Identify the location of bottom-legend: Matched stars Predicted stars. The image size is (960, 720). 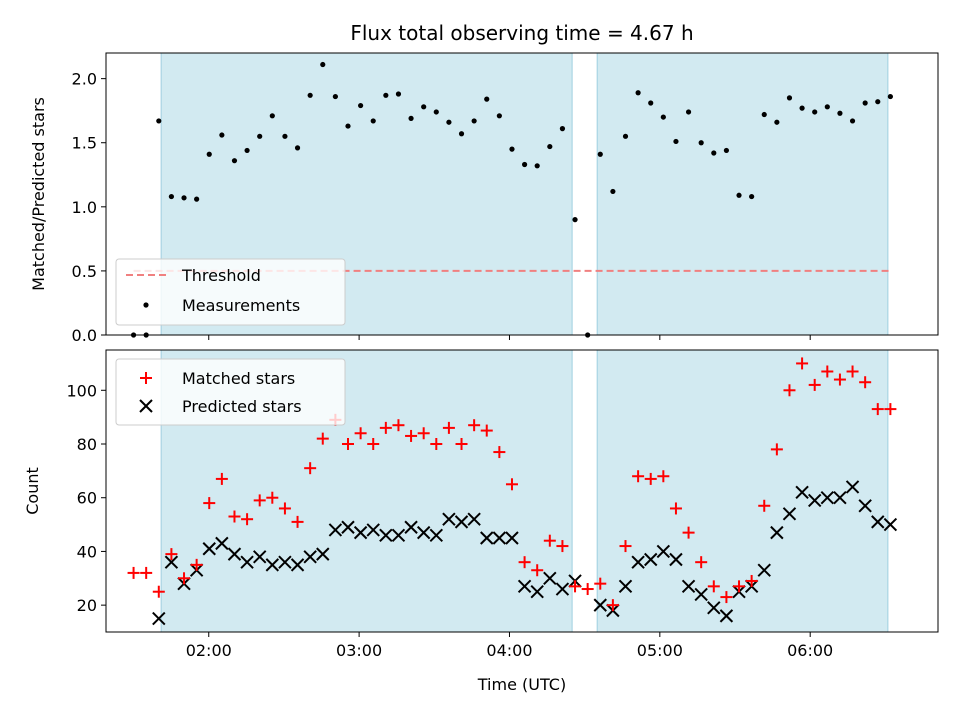
(230, 392).